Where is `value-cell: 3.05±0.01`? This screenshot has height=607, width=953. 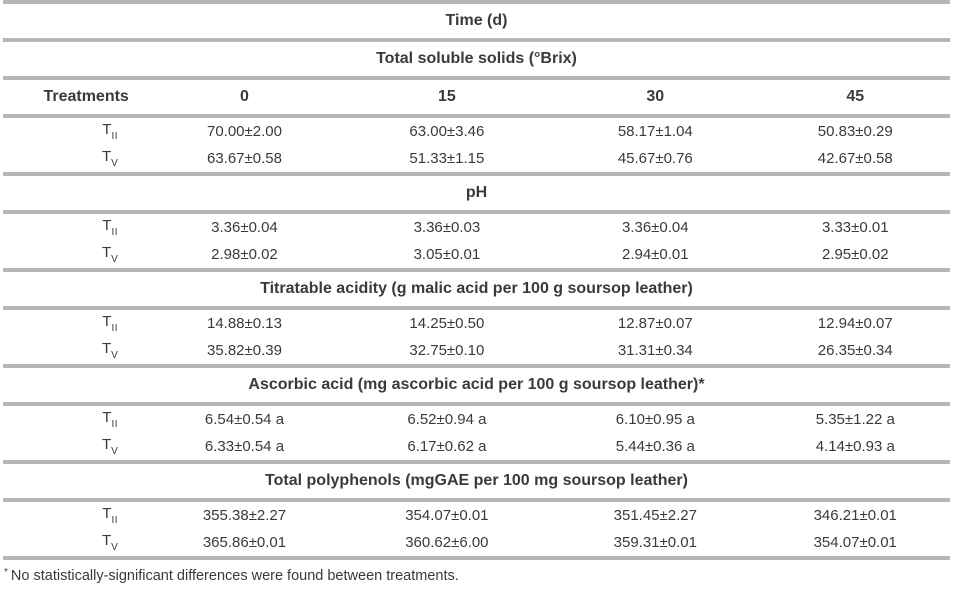 value-cell: 3.05±0.01 is located at coordinates (447, 256).